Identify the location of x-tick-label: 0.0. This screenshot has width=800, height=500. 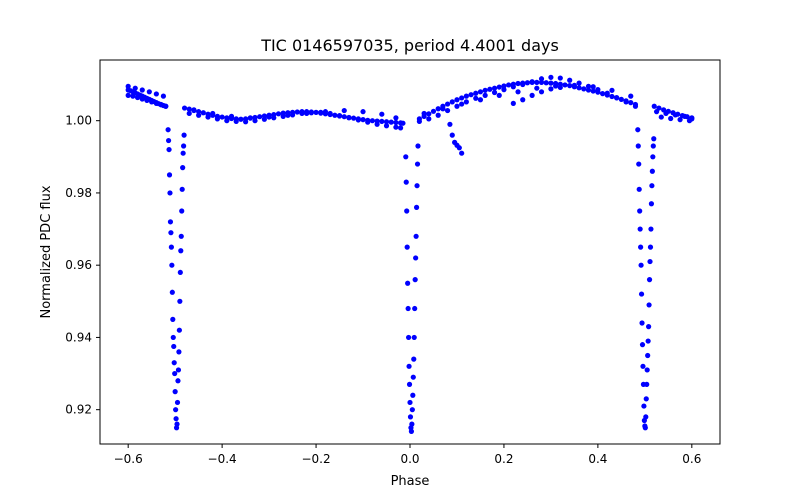
(409, 459).